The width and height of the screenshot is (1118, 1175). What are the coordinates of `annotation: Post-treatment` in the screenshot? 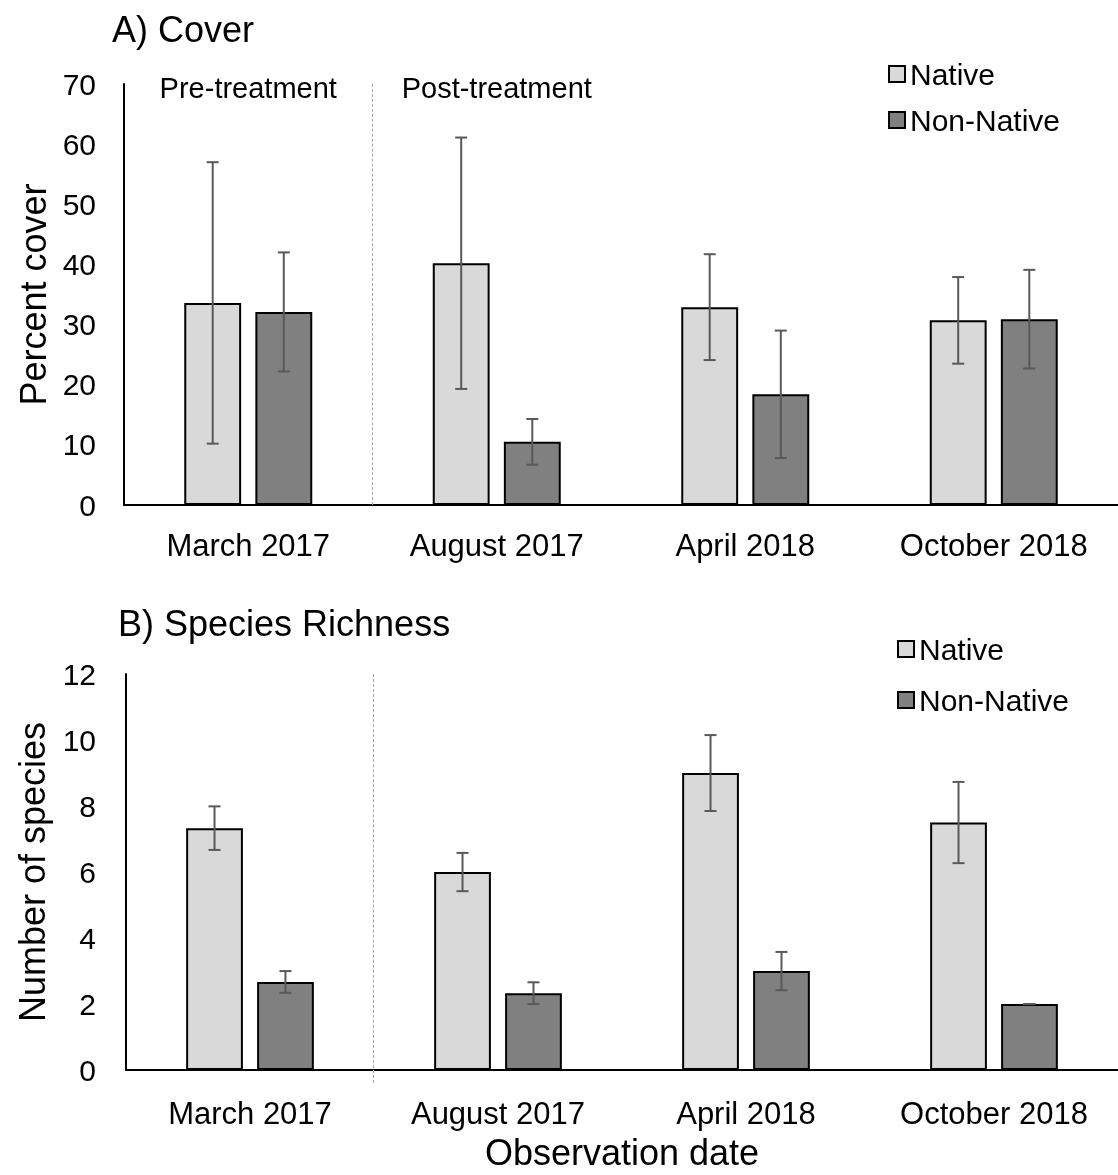 It's located at (496, 88).